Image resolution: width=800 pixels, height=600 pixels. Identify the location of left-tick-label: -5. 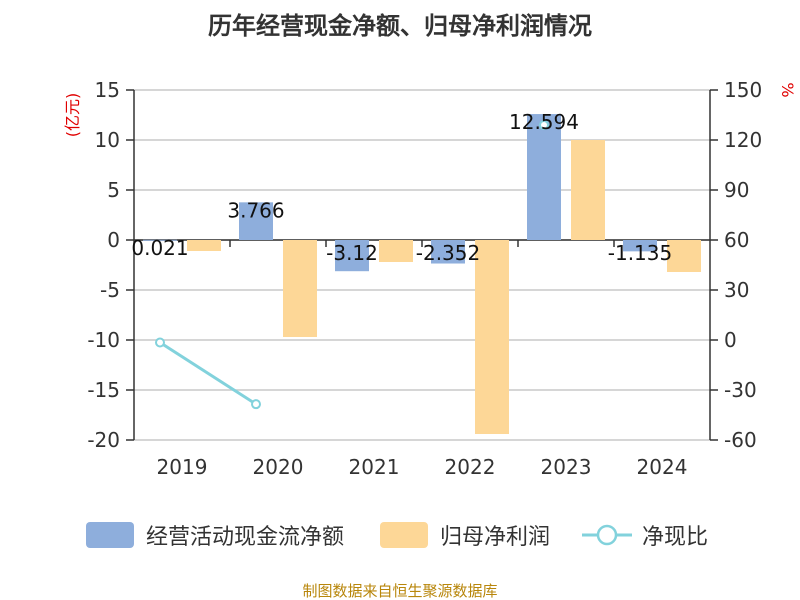
(110, 290).